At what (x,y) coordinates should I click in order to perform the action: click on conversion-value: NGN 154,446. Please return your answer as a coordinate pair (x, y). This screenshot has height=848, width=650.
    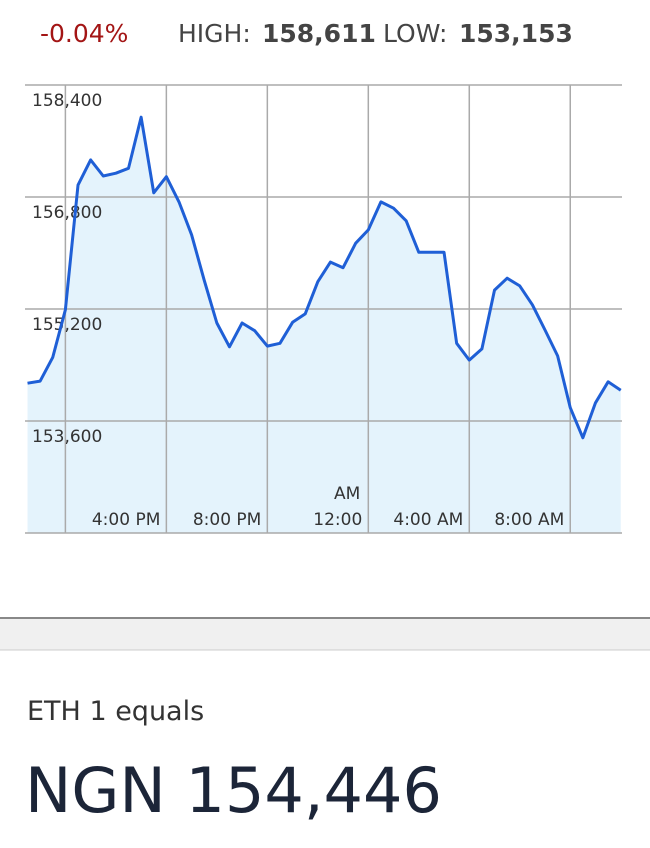
    Looking at the image, I should click on (233, 790).